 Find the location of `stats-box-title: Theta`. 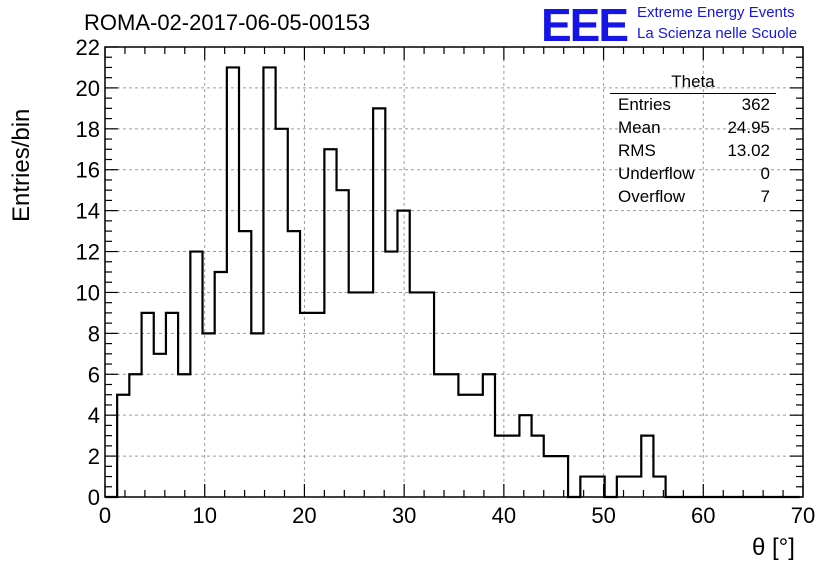

stats-box-title: Theta is located at coordinates (693, 83).